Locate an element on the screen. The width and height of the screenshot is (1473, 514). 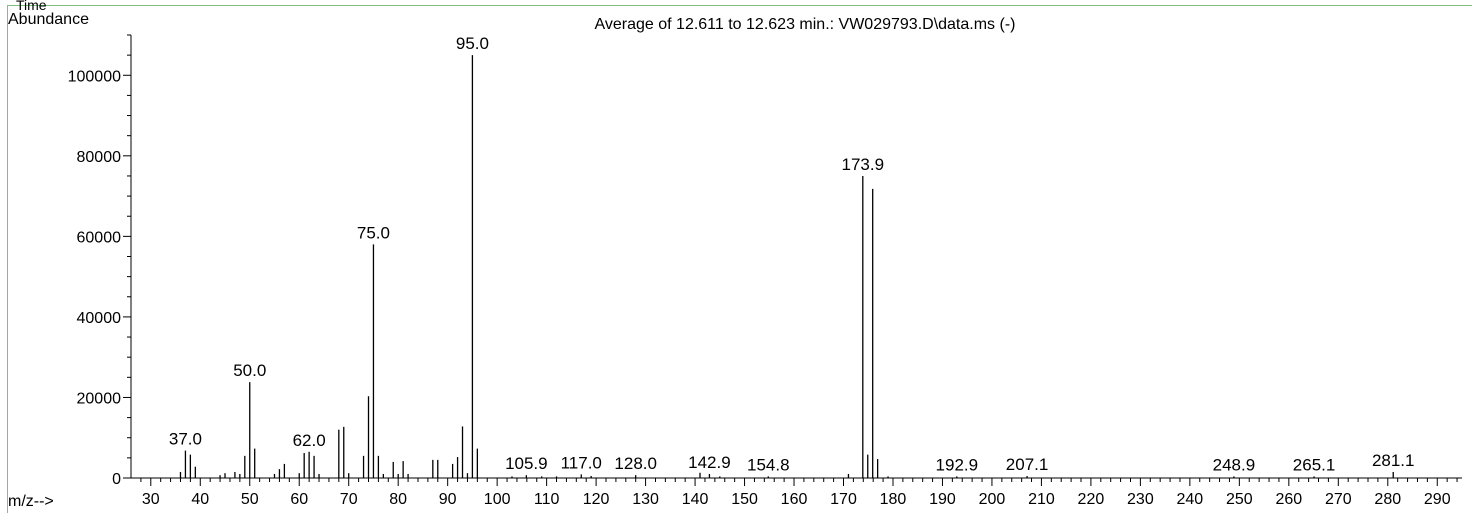
x-tick-label: 100 is located at coordinates (497, 499).